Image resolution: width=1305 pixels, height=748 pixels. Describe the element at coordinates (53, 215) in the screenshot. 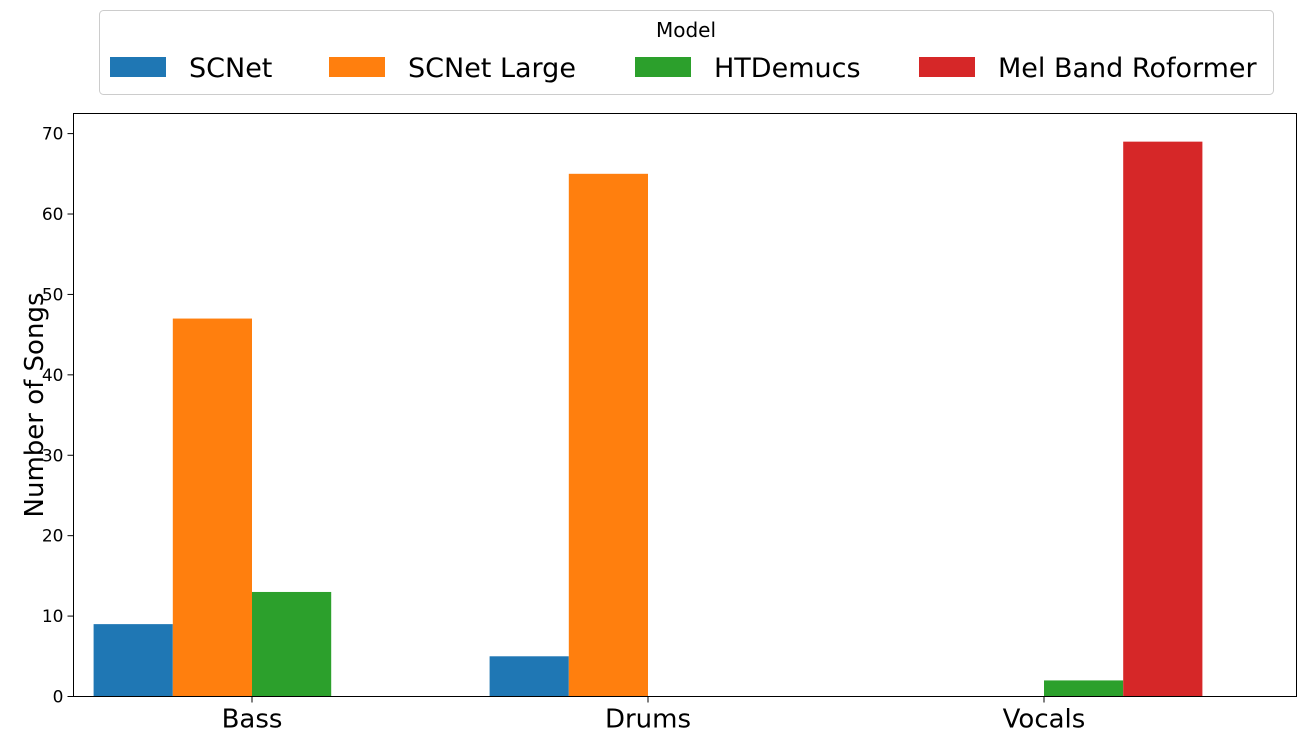

I see `y-tick-label: 60` at that location.